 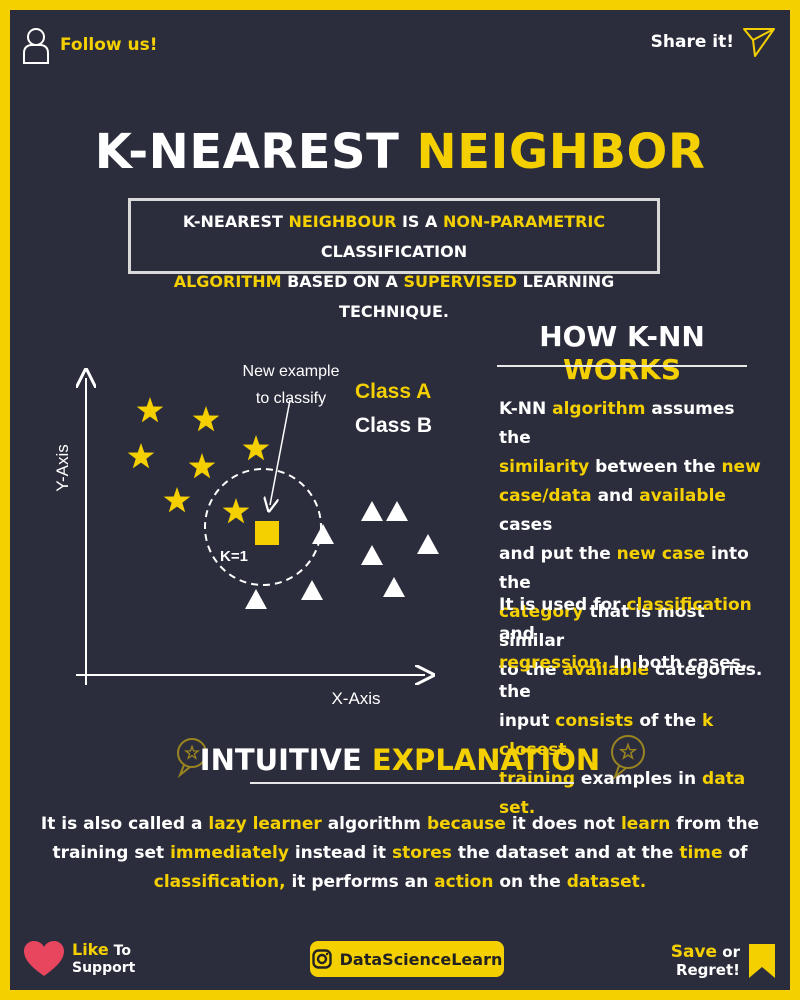 I want to click on share-label: Share it!, so click(x=692, y=42).